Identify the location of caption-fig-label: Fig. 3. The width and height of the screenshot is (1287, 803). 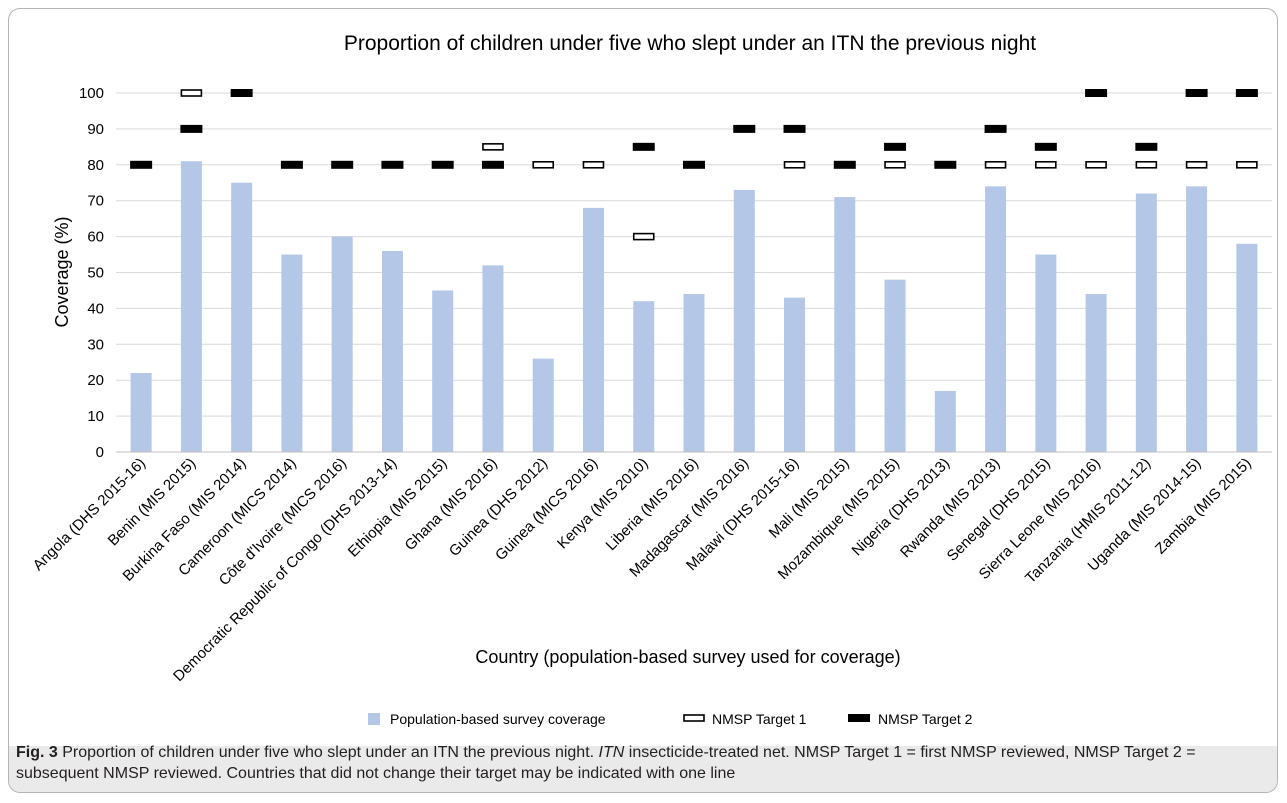
(37, 752).